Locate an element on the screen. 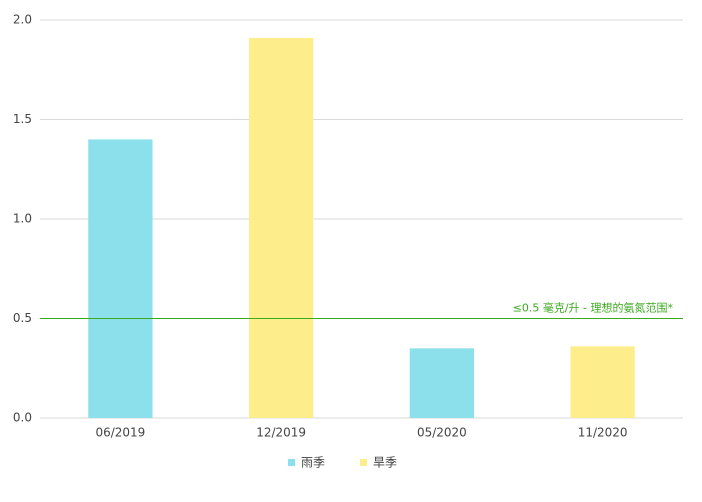  reference-label: ≤0.5 毫克/升 - 理想的氨氮范围* is located at coordinates (593, 308).